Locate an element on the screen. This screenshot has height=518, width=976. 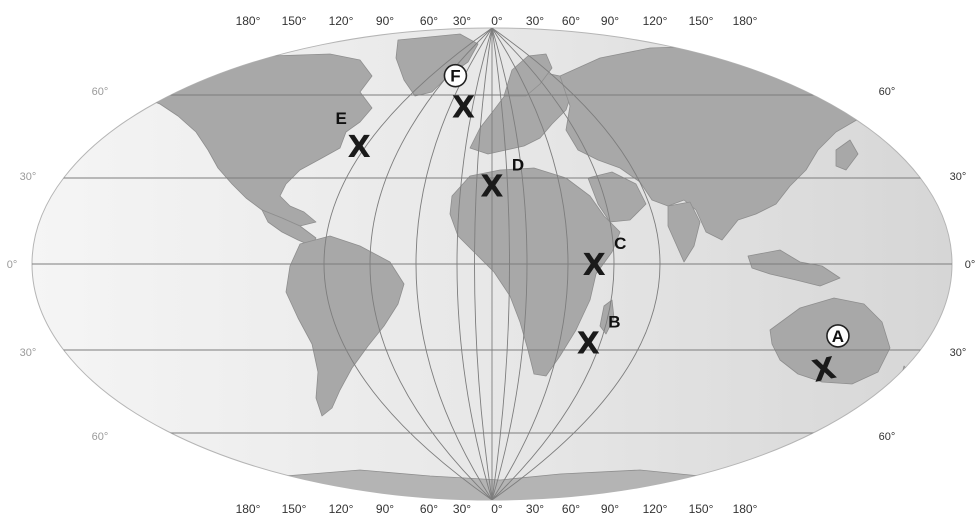
site-e: XE is located at coordinates (353, 137).